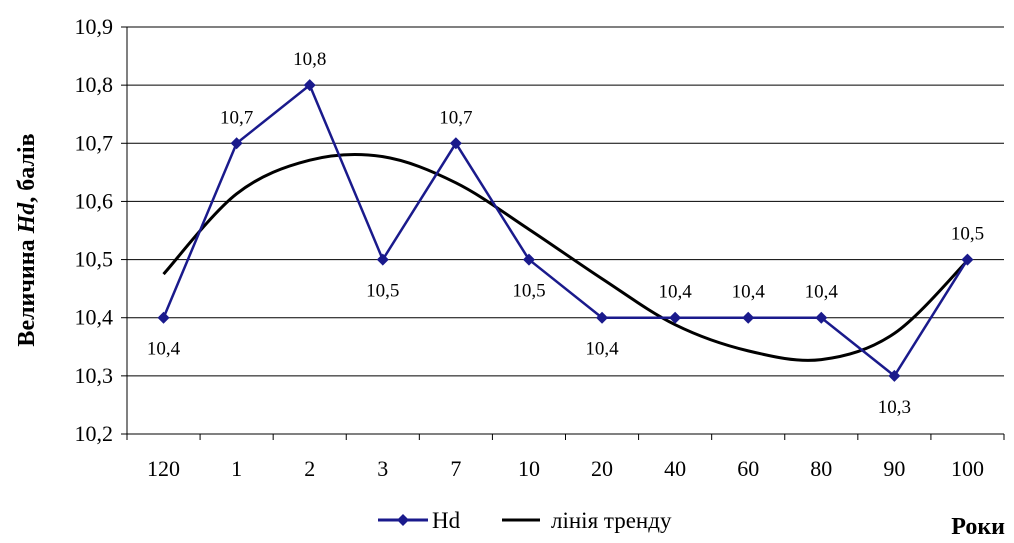 The height and width of the screenshot is (543, 1014). I want to click on x-tick-label: 60, so click(748, 468).